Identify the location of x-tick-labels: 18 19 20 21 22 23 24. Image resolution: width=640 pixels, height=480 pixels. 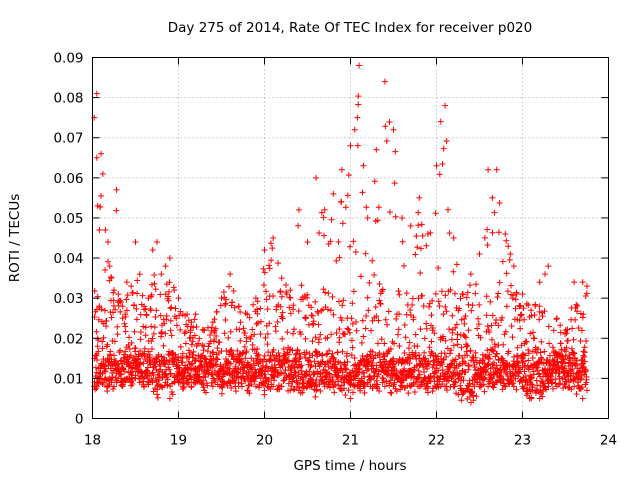
(350, 441).